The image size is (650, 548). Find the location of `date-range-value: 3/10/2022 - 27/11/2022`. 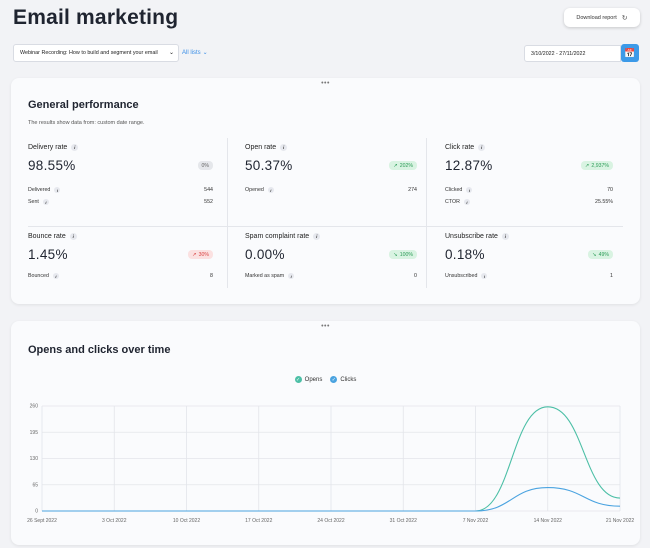

date-range-value: 3/10/2022 - 27/11/2022 is located at coordinates (558, 53).